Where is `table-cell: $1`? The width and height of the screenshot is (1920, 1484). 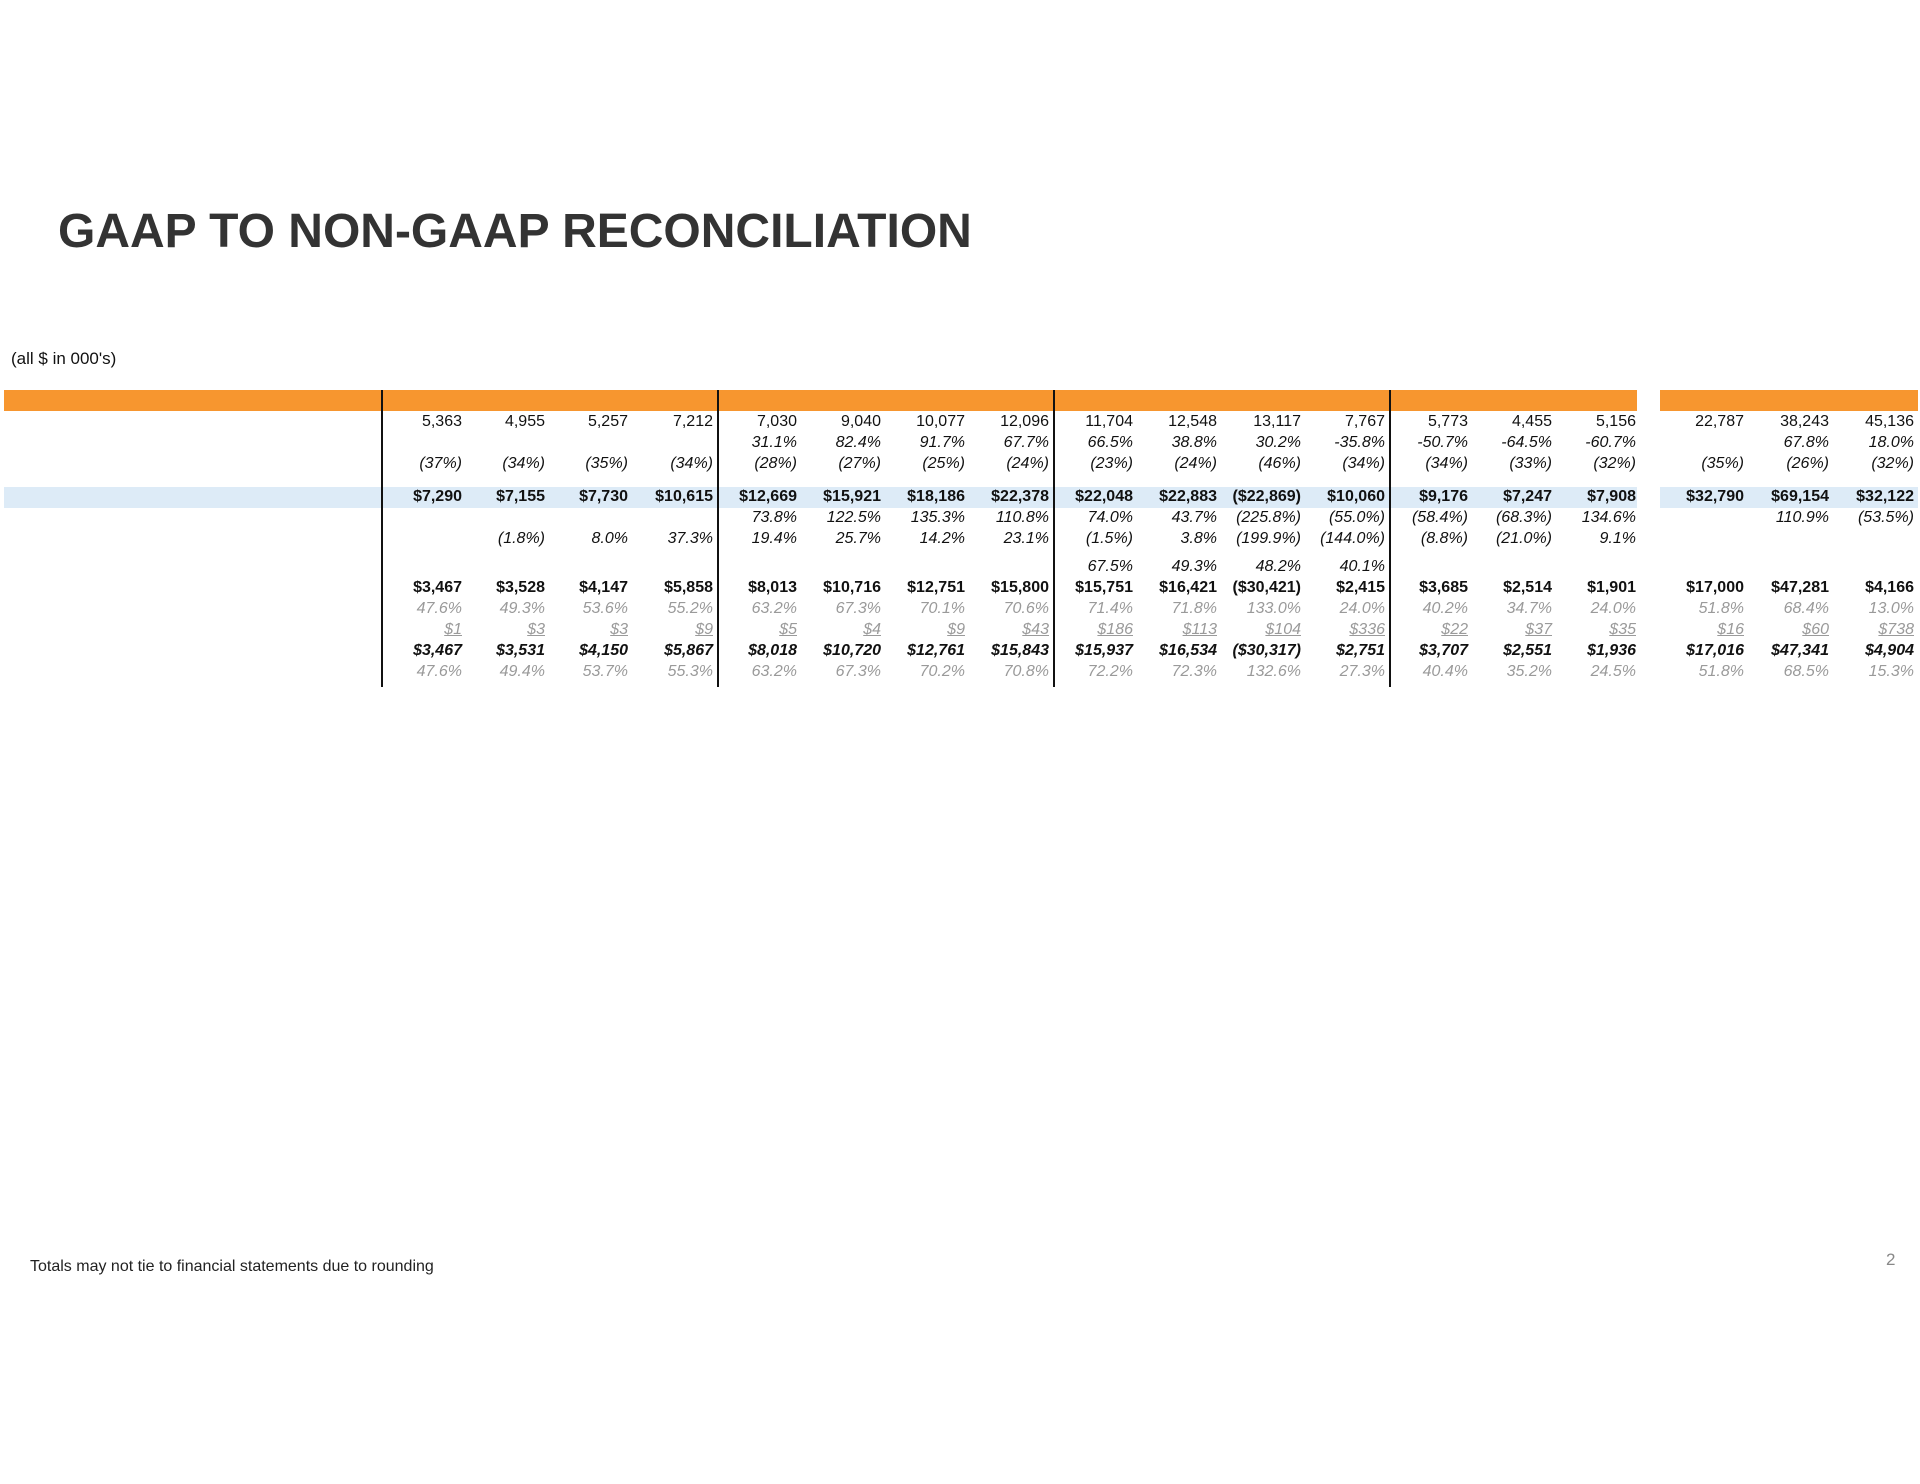 table-cell: $1 is located at coordinates (453, 629).